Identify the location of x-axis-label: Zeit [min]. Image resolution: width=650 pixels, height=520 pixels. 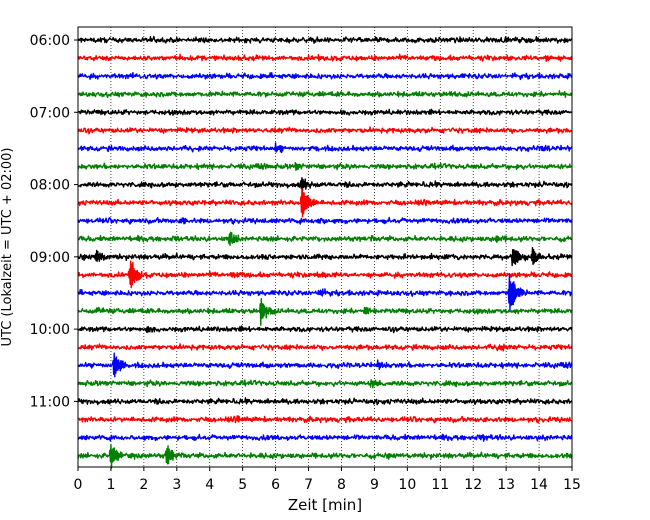
(325, 505).